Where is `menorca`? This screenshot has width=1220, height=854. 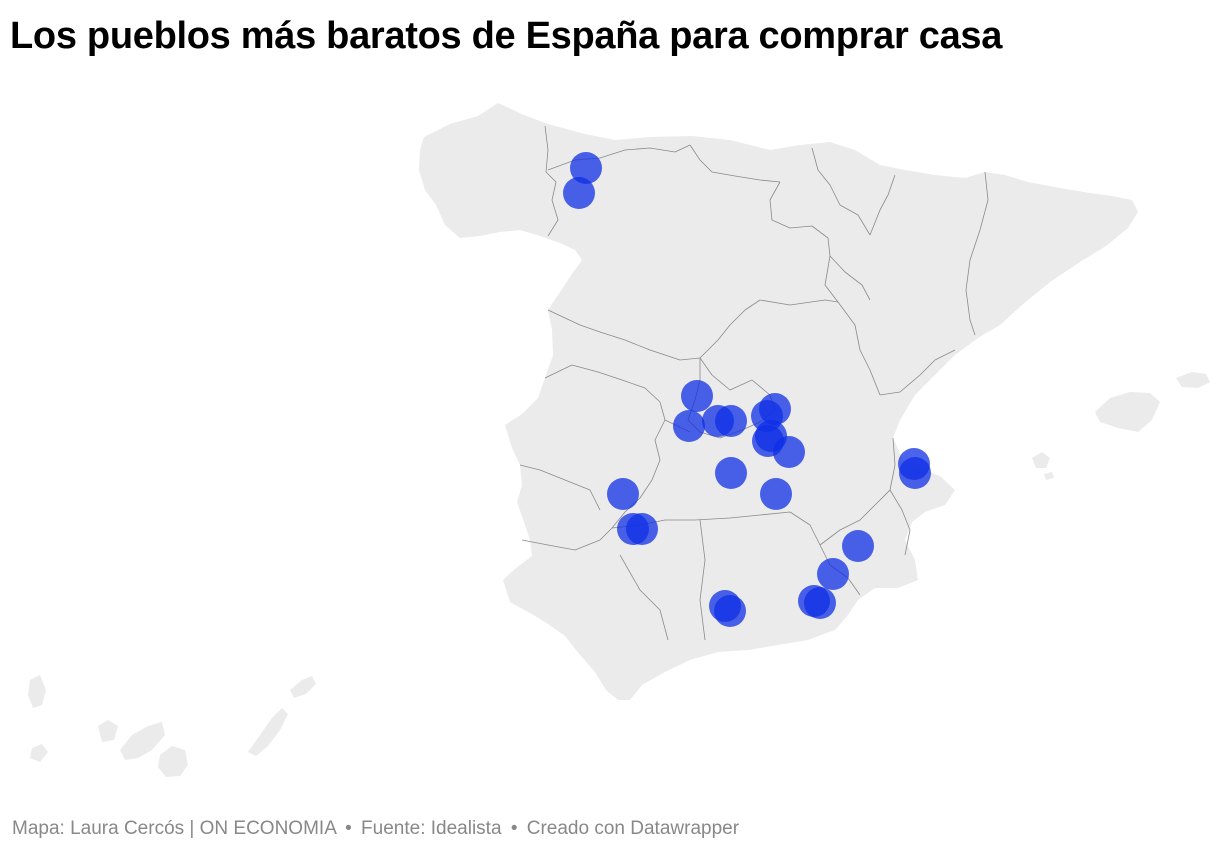
menorca is located at coordinates (1193, 380).